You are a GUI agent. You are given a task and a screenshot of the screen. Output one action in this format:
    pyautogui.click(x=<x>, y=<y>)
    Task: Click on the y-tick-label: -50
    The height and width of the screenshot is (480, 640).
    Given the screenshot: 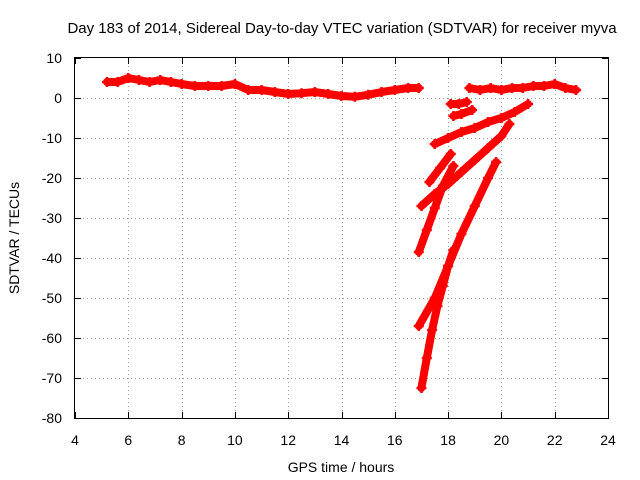 What is the action you would take?
    pyautogui.click(x=52, y=298)
    